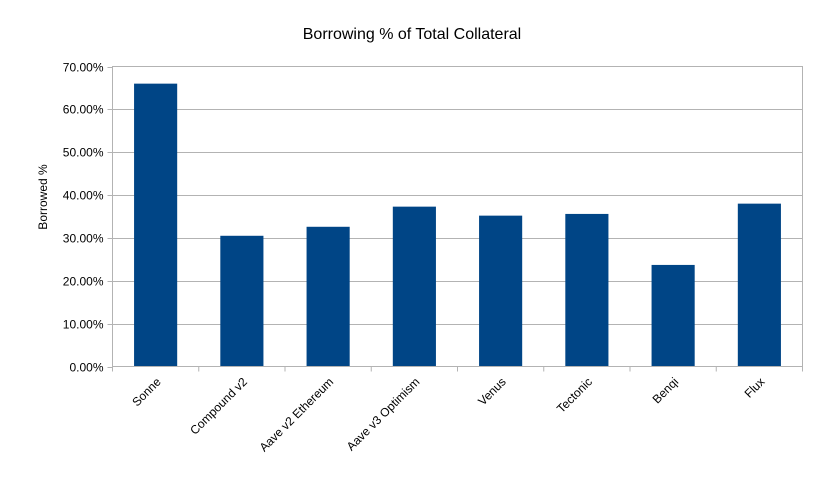  Describe the element at coordinates (83, 239) in the screenshot. I see `y-tick-label: 30.00%` at that location.